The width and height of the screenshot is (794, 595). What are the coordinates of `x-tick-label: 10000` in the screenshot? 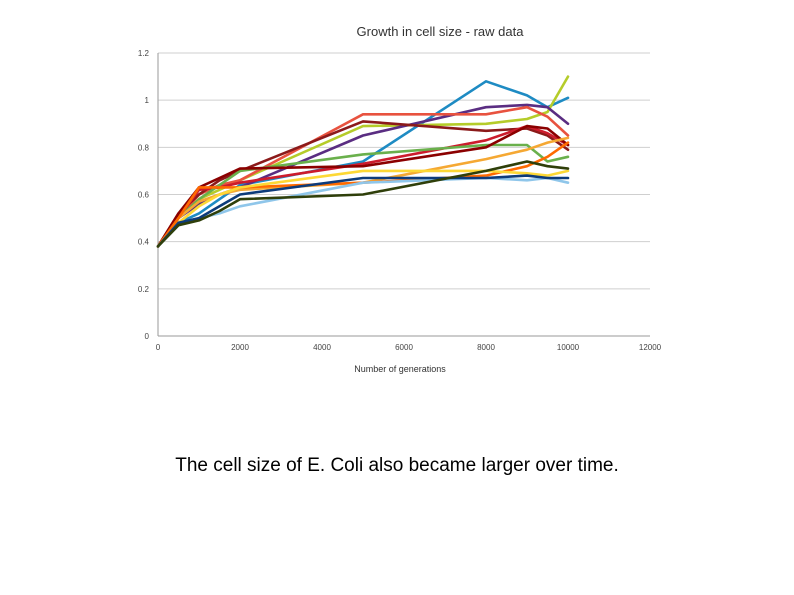 It's located at (568, 347).